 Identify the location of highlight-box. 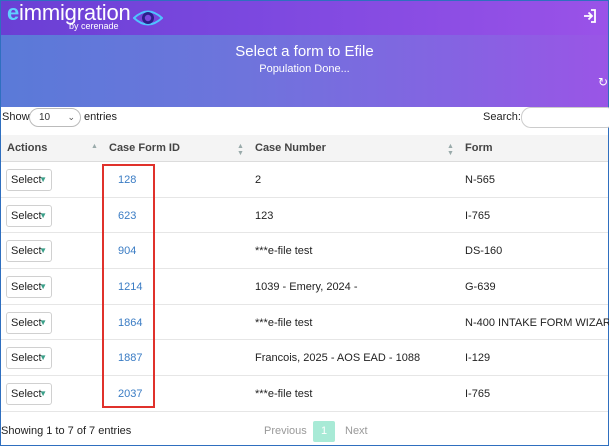
(128, 286).